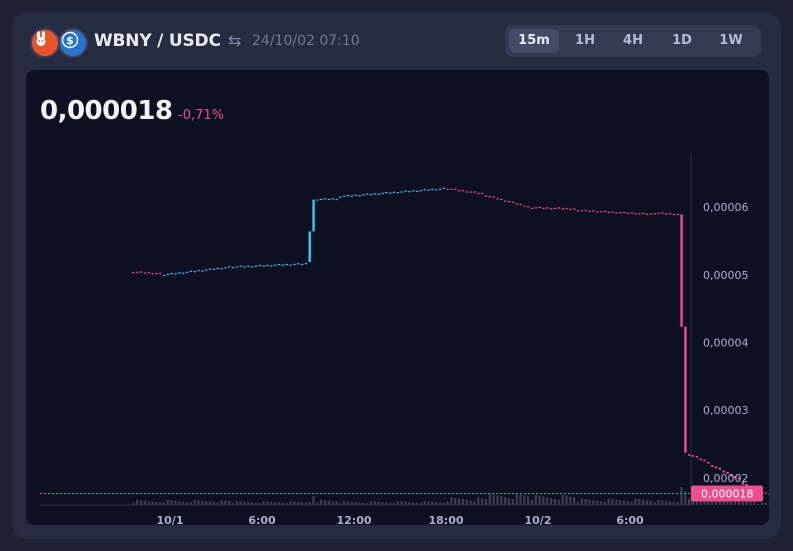  I want to click on timeframe-1w-button: 1W, so click(731, 40).